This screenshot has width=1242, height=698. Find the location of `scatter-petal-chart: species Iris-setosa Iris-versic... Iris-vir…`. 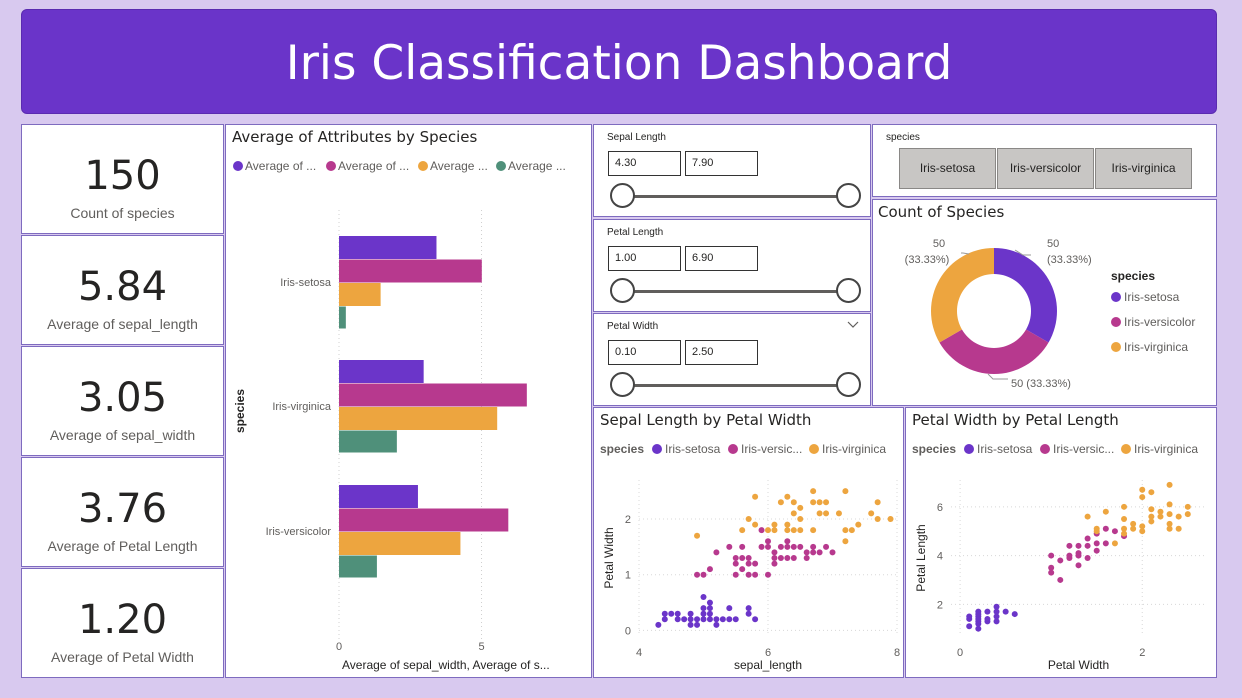

scatter-petal-chart: species Iris-setosa Iris-versic... Iris-vir… is located at coordinates (1059, 557).